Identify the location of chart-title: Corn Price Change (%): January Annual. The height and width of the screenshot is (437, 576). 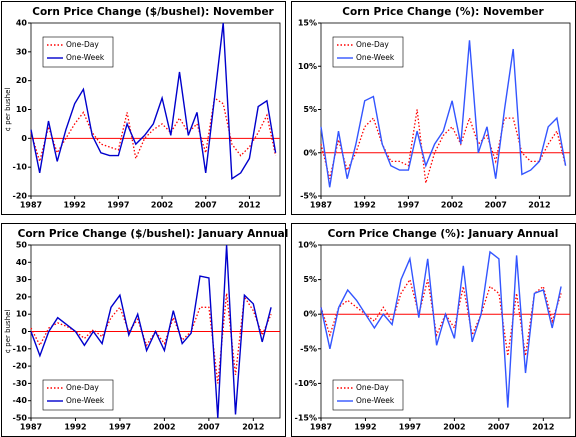
(443, 234).